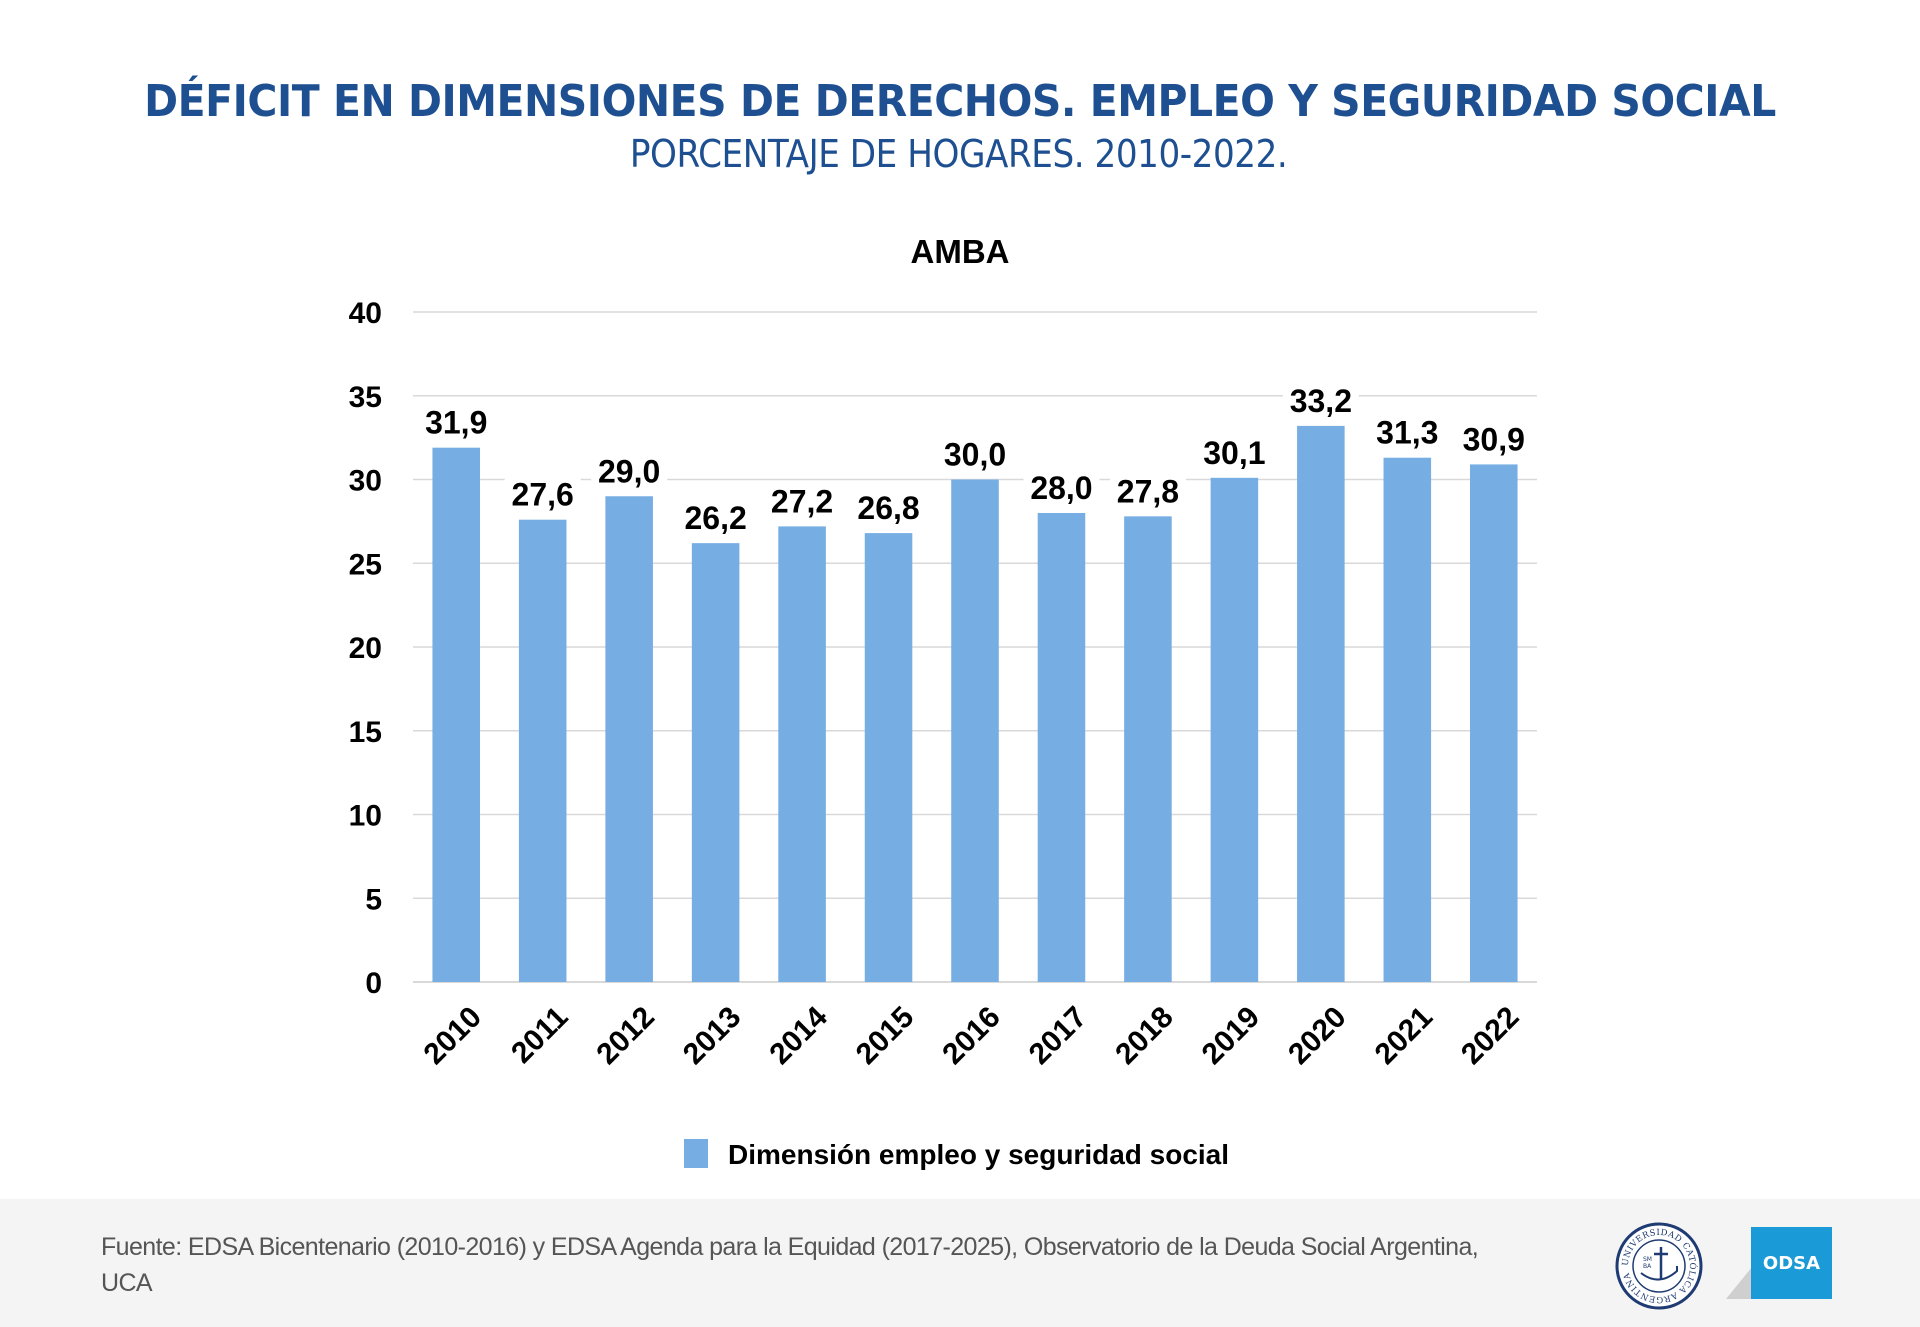 Image resolution: width=1920 pixels, height=1327 pixels. I want to click on data-label: 28,0, so click(1061, 488).